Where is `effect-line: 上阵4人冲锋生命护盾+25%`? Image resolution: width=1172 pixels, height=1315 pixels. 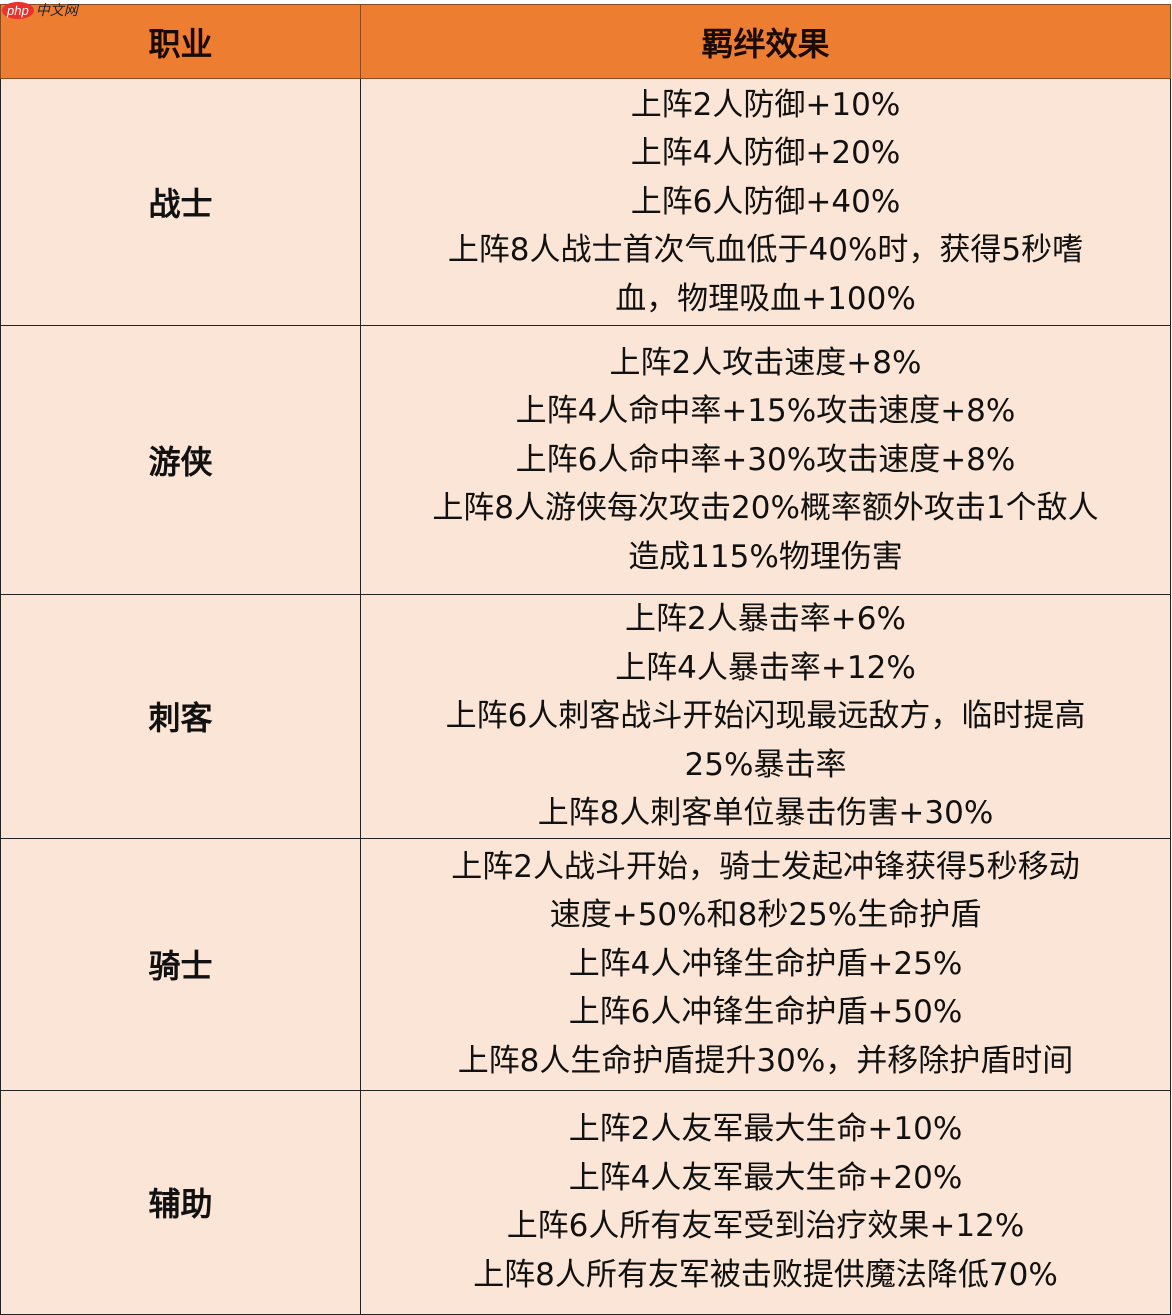 effect-line: 上阵4人冲锋生命护盾+25% is located at coordinates (765, 963).